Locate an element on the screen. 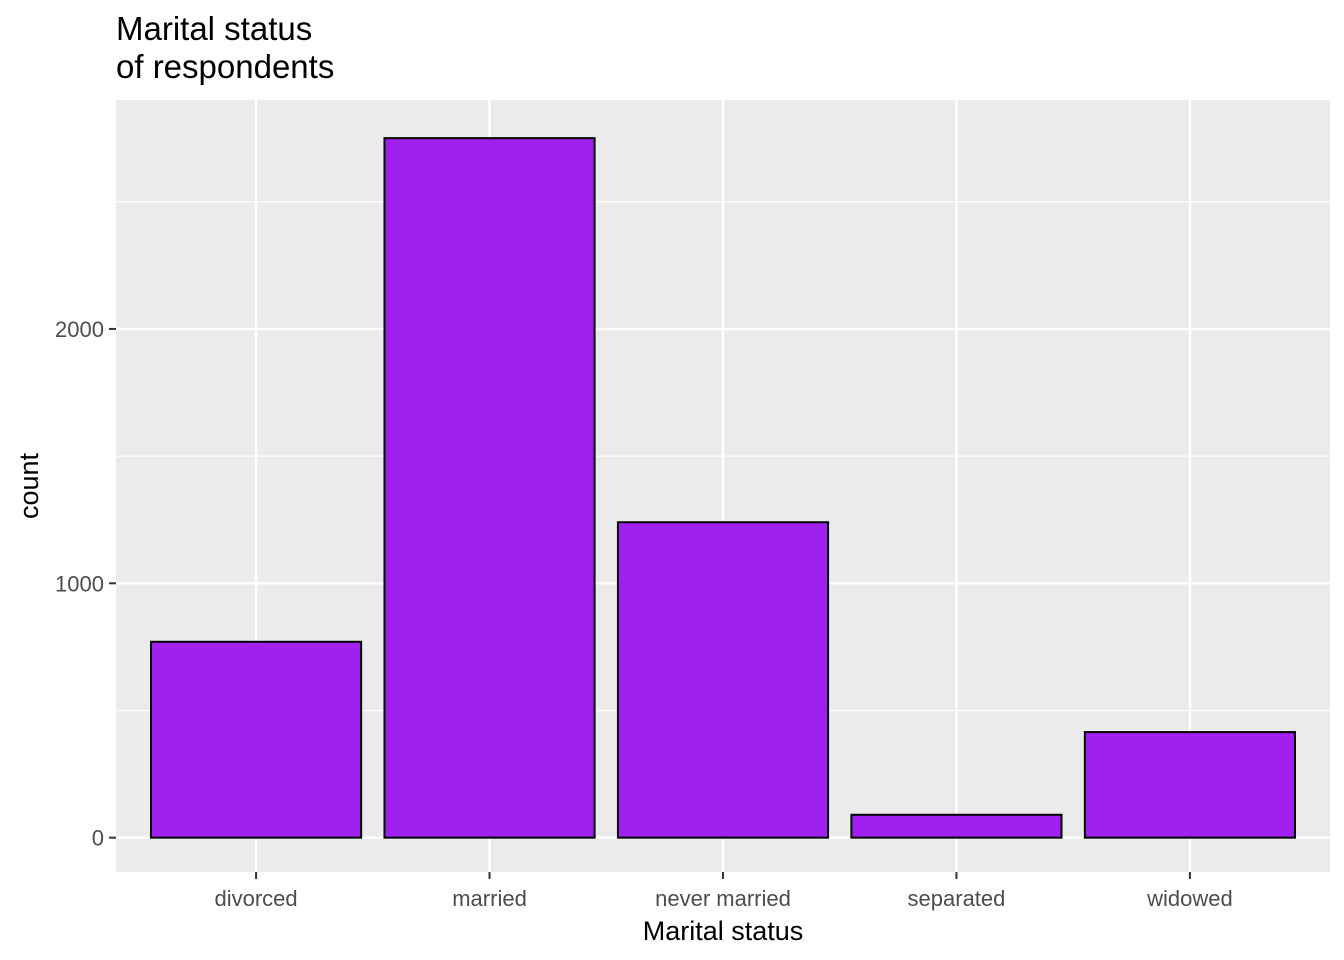  bar-divorced is located at coordinates (256, 739).